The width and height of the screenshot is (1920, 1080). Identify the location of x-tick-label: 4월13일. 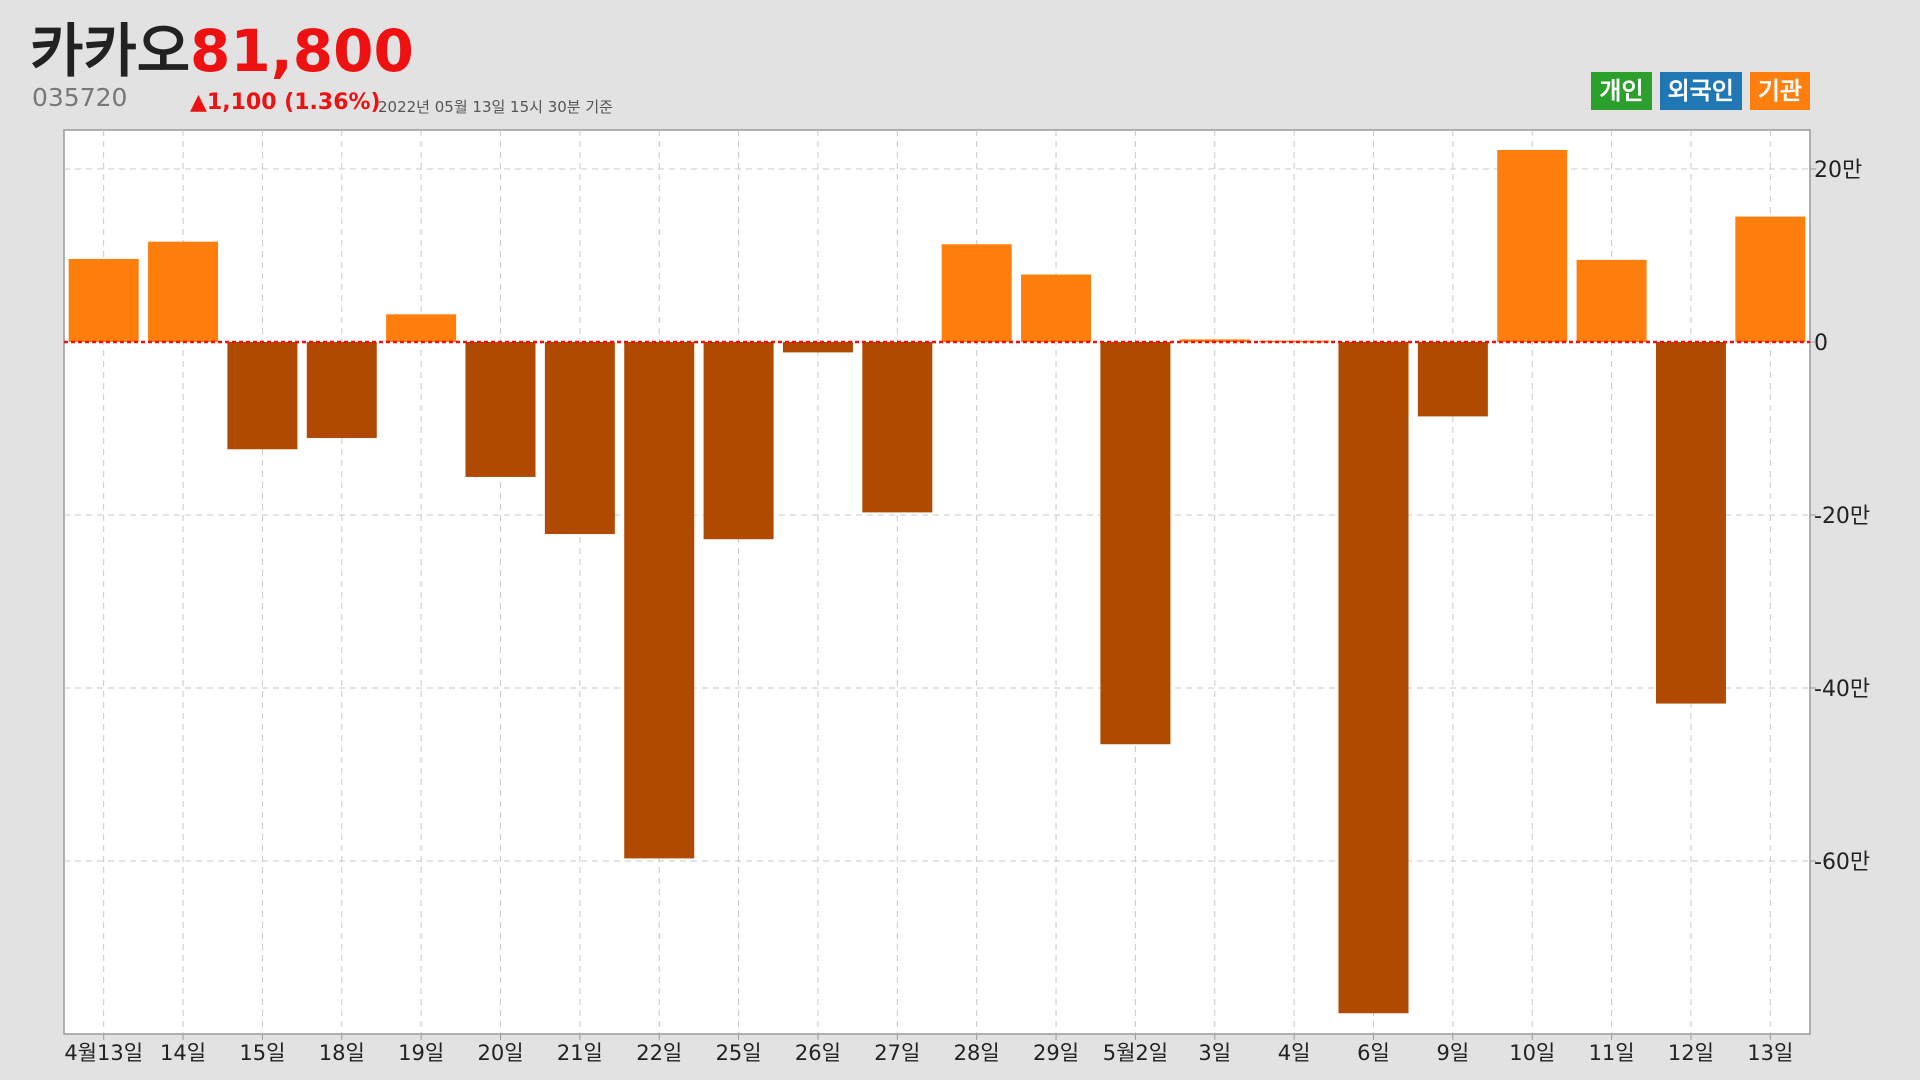
(103, 1053).